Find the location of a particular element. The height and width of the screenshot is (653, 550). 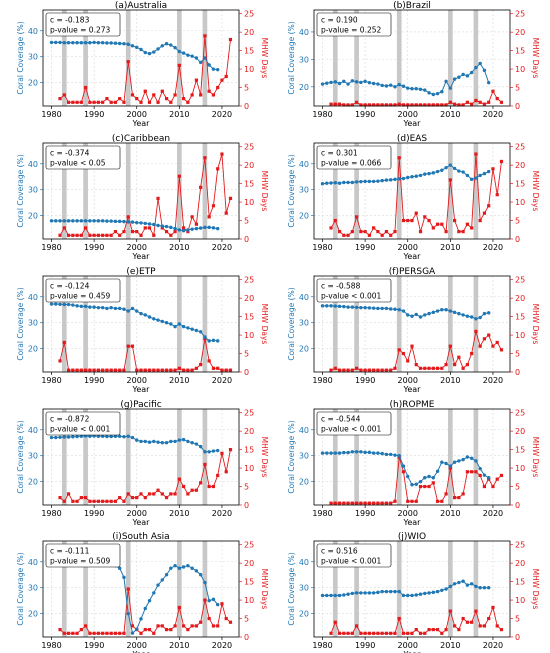

y-right-tick-label: 0 is located at coordinates (517, 372).